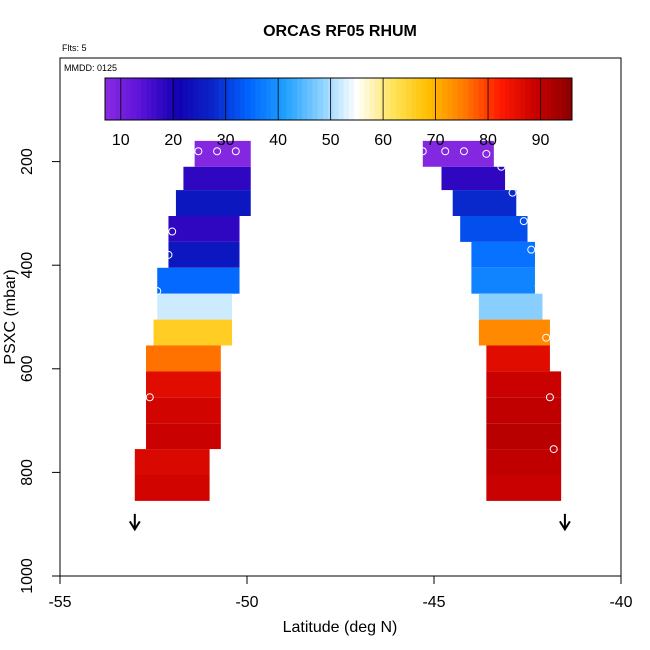 The width and height of the screenshot is (650, 650). I want to click on y-tick-label: 600, so click(27, 368).